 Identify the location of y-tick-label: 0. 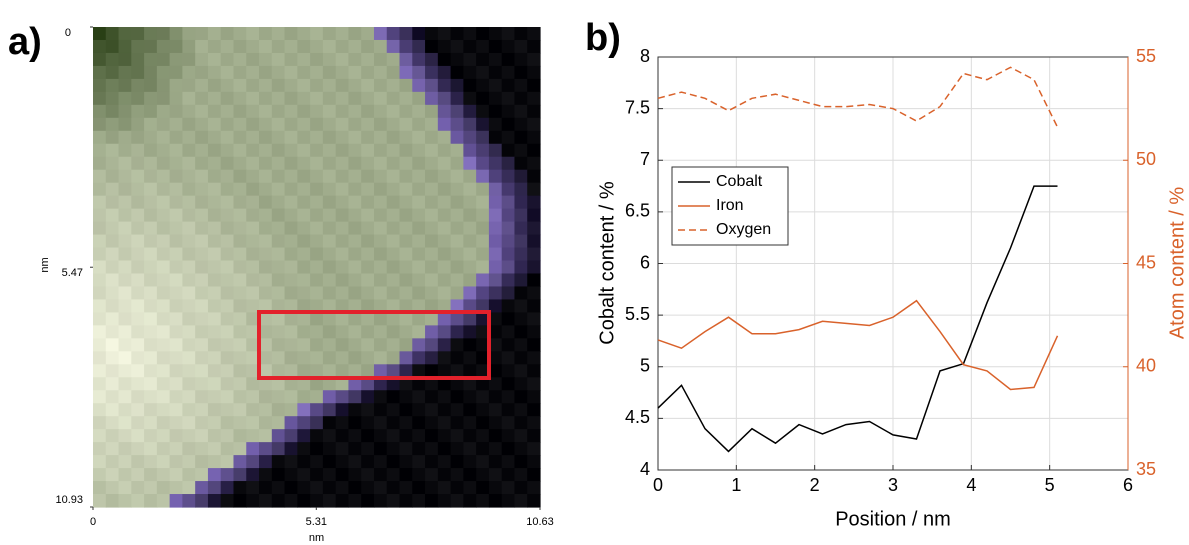
(68, 33).